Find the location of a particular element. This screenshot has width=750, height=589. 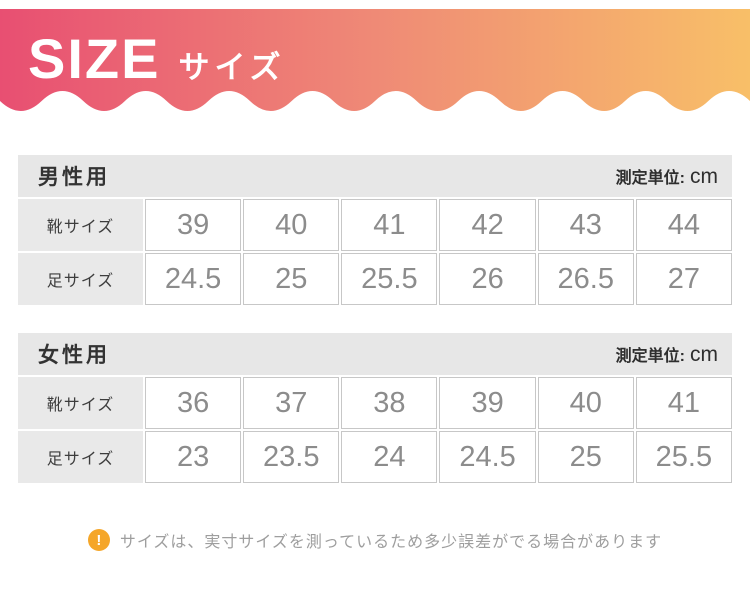

size-value-cell: 38 is located at coordinates (389, 403).